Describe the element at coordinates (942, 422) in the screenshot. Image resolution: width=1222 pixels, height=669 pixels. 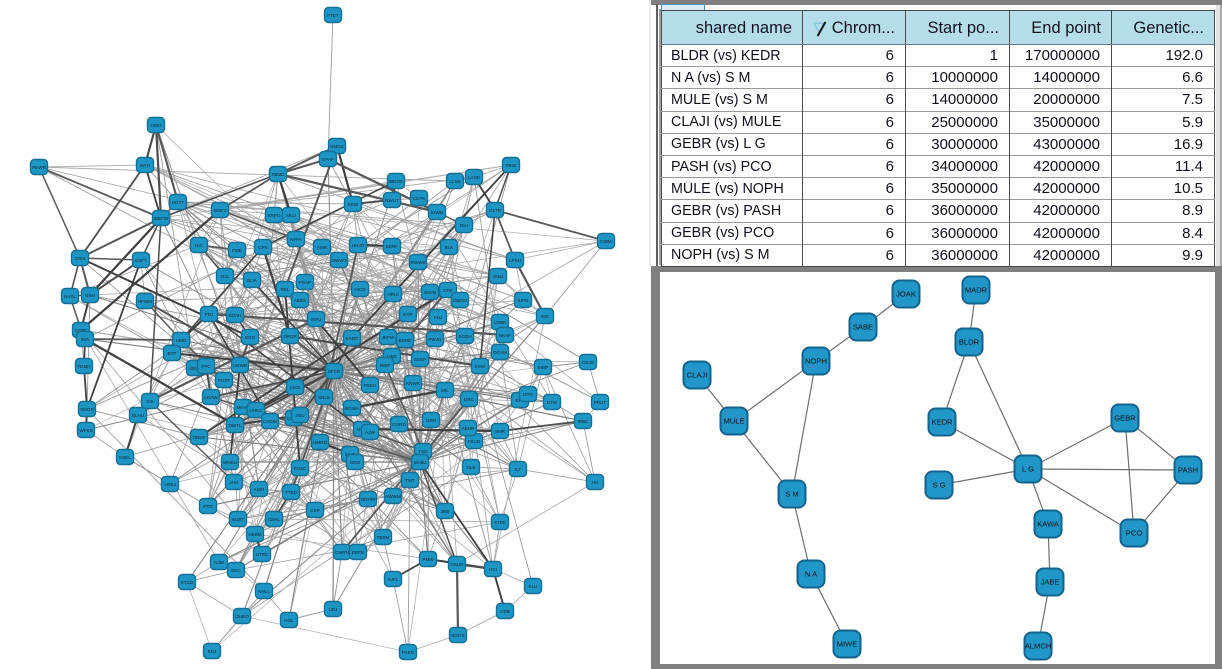
I see `svg-text: KEDR` at that location.